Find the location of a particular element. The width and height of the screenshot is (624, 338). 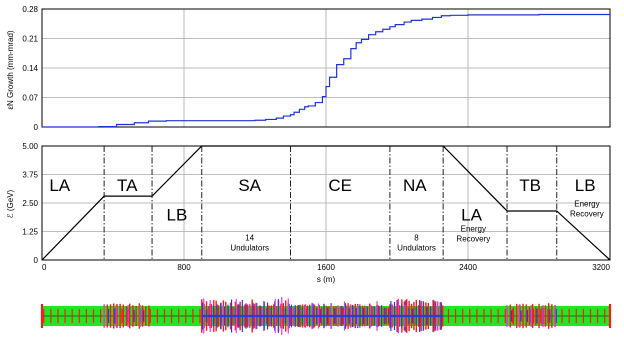

lattice-strip is located at coordinates (326, 316).